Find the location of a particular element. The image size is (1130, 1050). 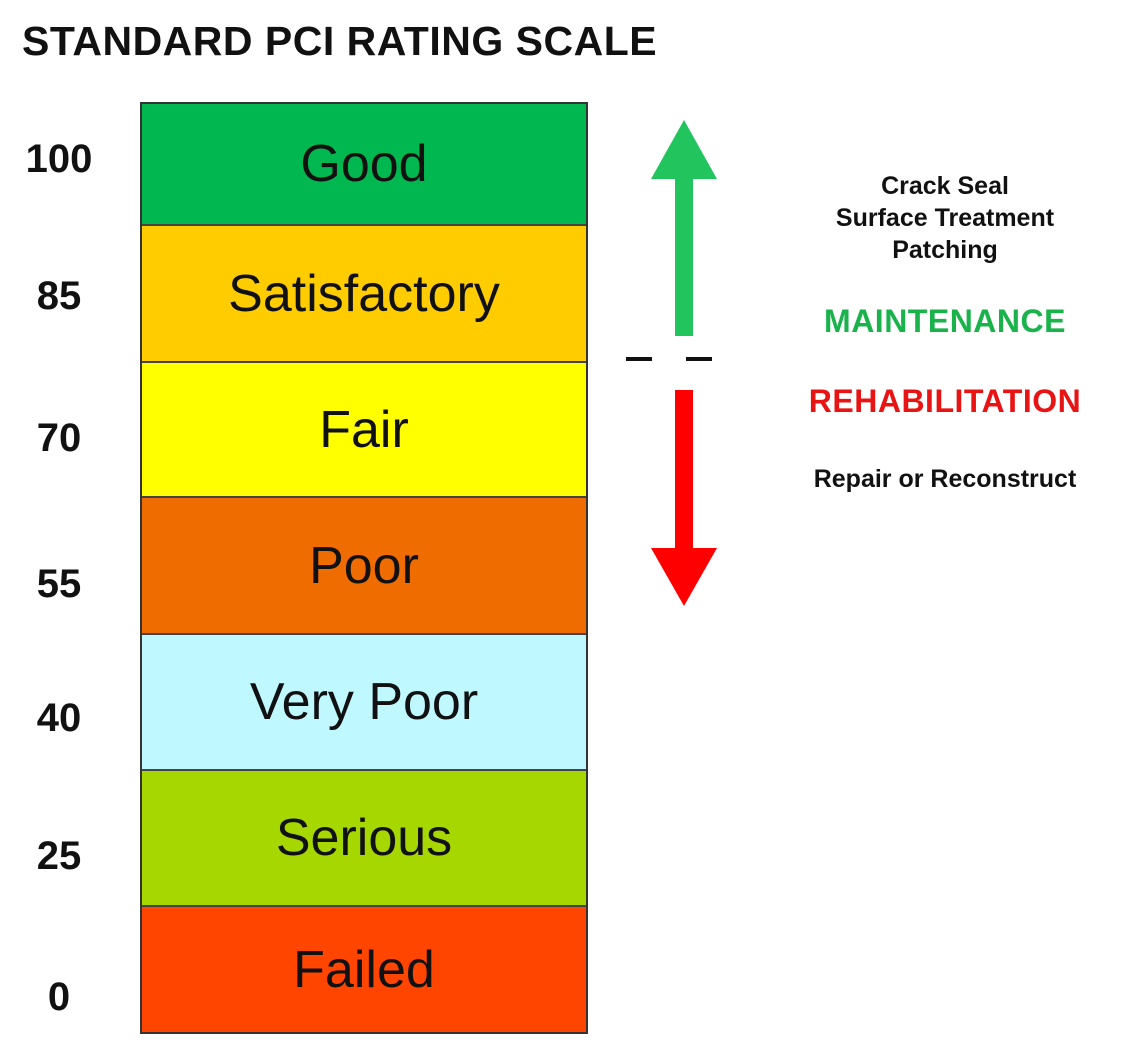

maintenance-treatment-1: Crack Seal is located at coordinates (945, 186).